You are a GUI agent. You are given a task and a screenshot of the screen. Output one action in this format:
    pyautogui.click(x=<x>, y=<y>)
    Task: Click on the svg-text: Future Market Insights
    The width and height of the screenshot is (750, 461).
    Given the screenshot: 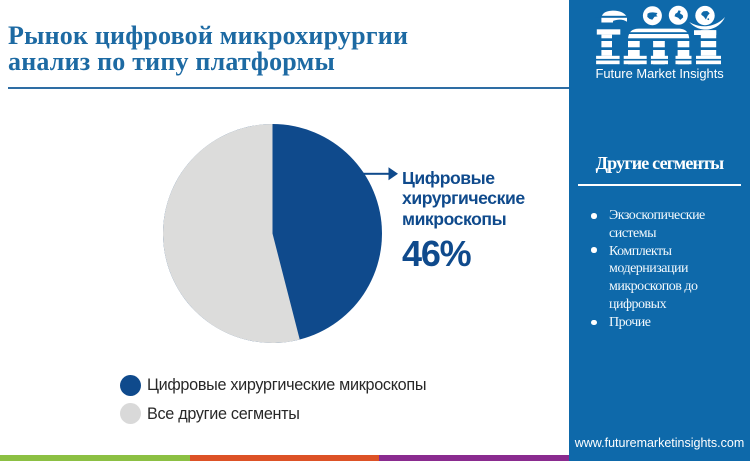 What is the action you would take?
    pyautogui.click(x=660, y=73)
    